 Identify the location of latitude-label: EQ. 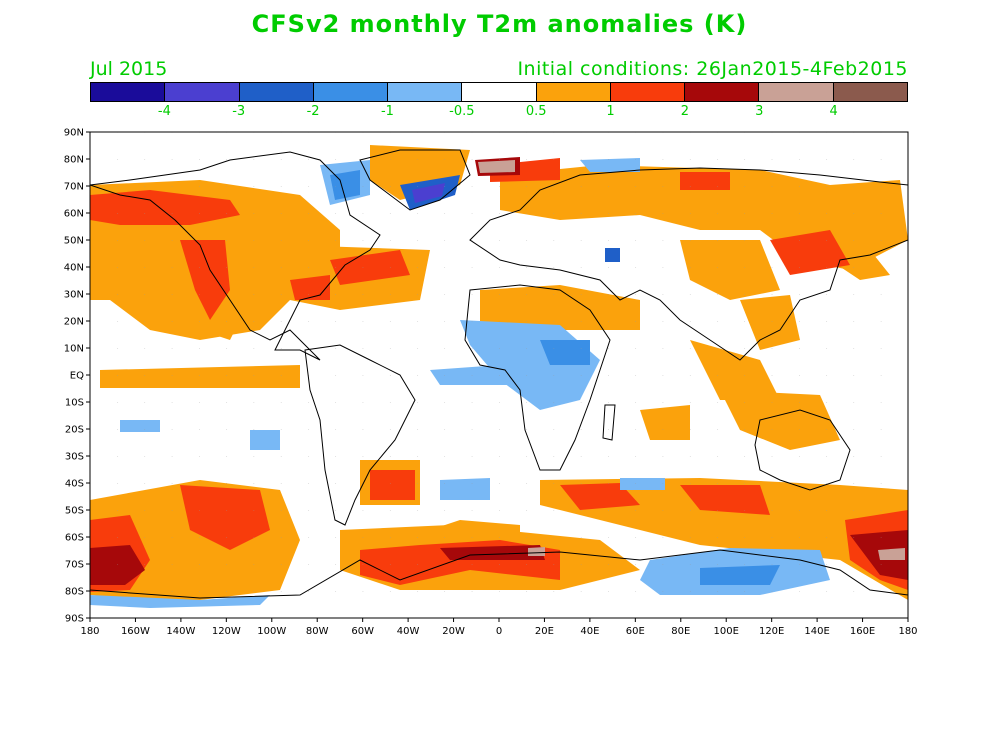
(77, 376).